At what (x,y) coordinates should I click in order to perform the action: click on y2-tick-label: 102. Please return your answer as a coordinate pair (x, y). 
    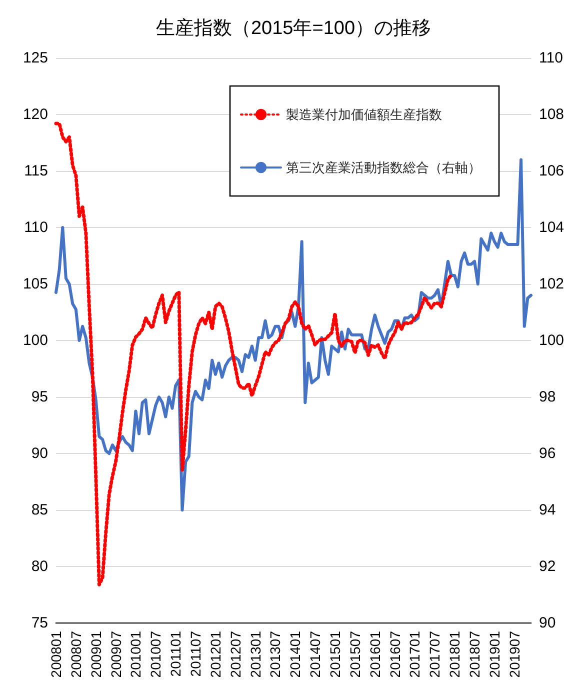
    Looking at the image, I should click on (551, 284).